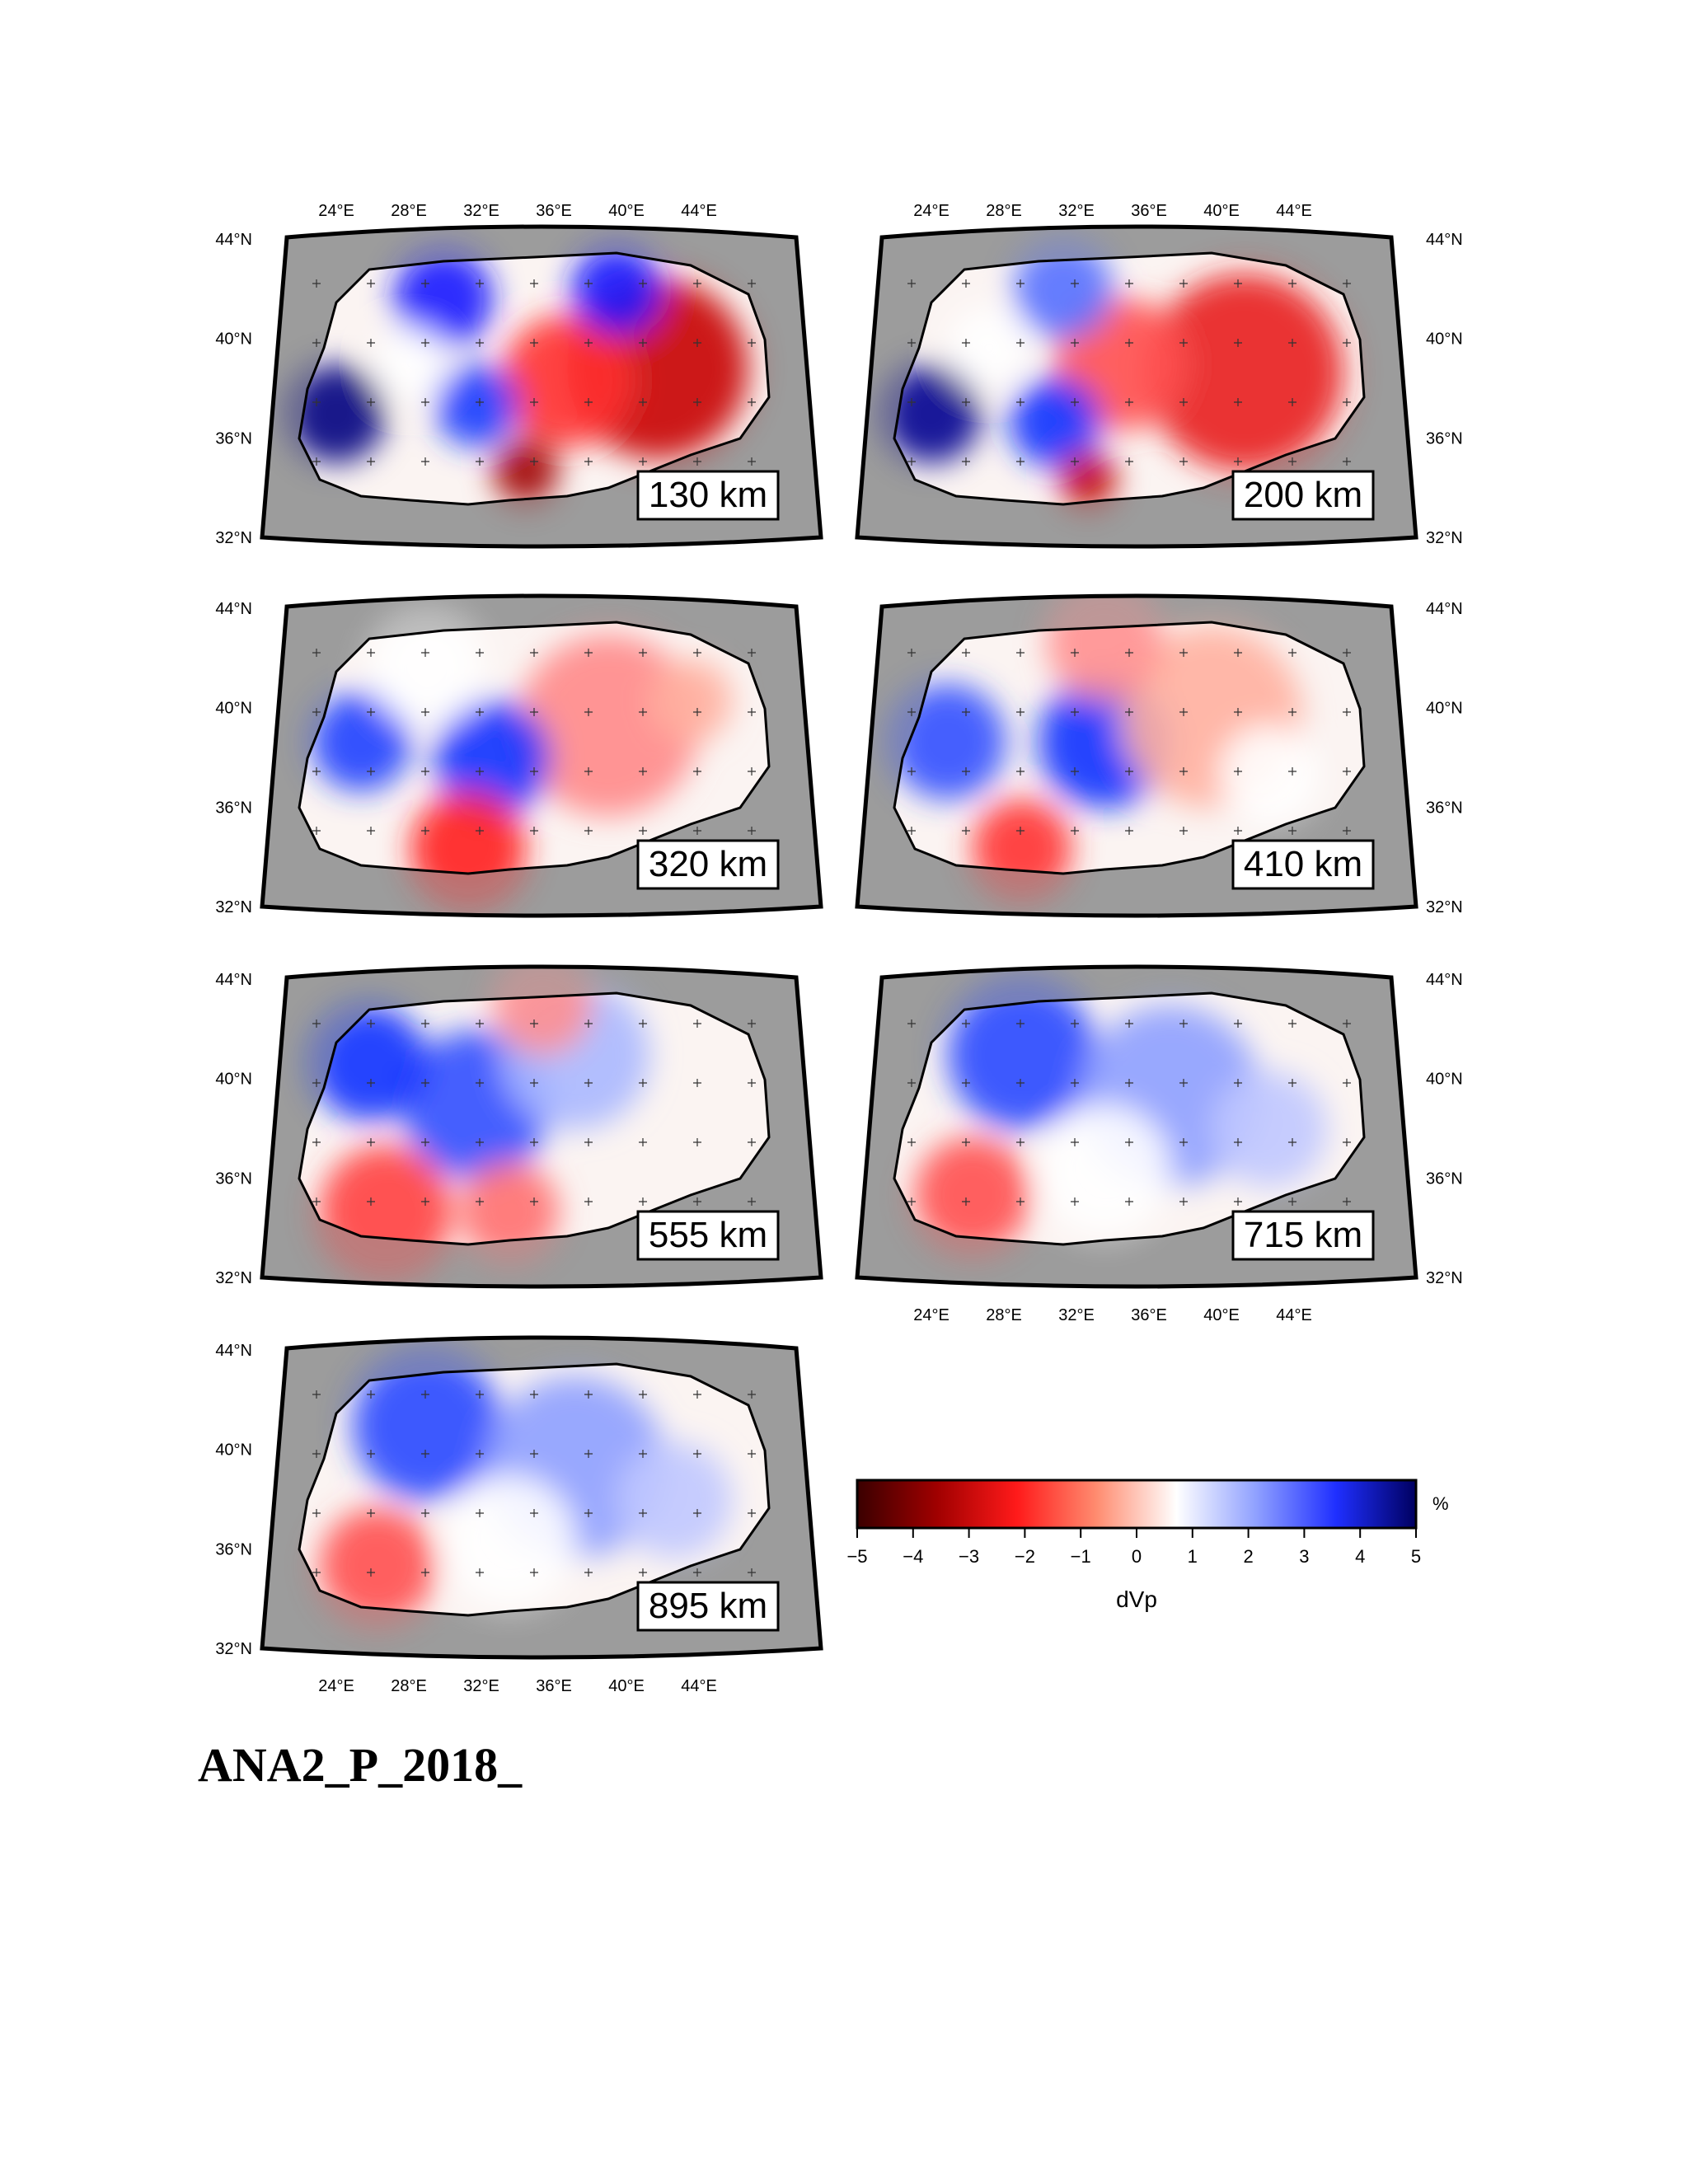 The image size is (1688, 2184). Describe the element at coordinates (913, 1556) in the screenshot. I see `colorbar-tick-label: −4` at that location.